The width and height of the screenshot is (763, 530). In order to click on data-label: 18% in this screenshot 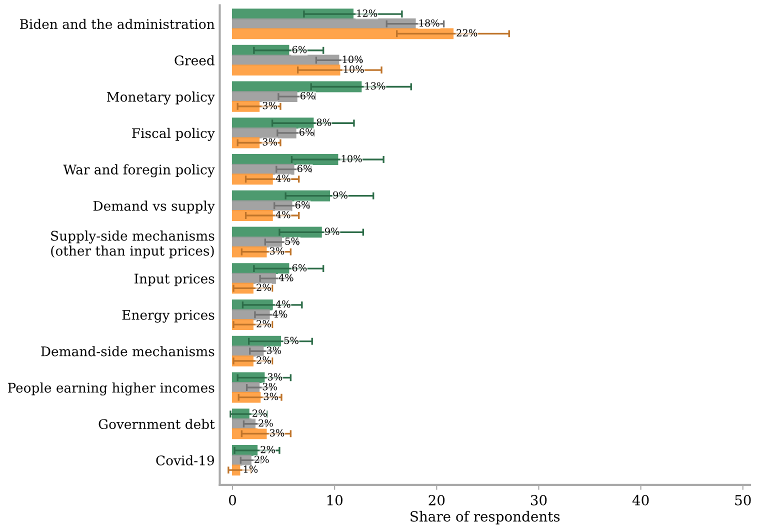, I will do `click(429, 23)`.